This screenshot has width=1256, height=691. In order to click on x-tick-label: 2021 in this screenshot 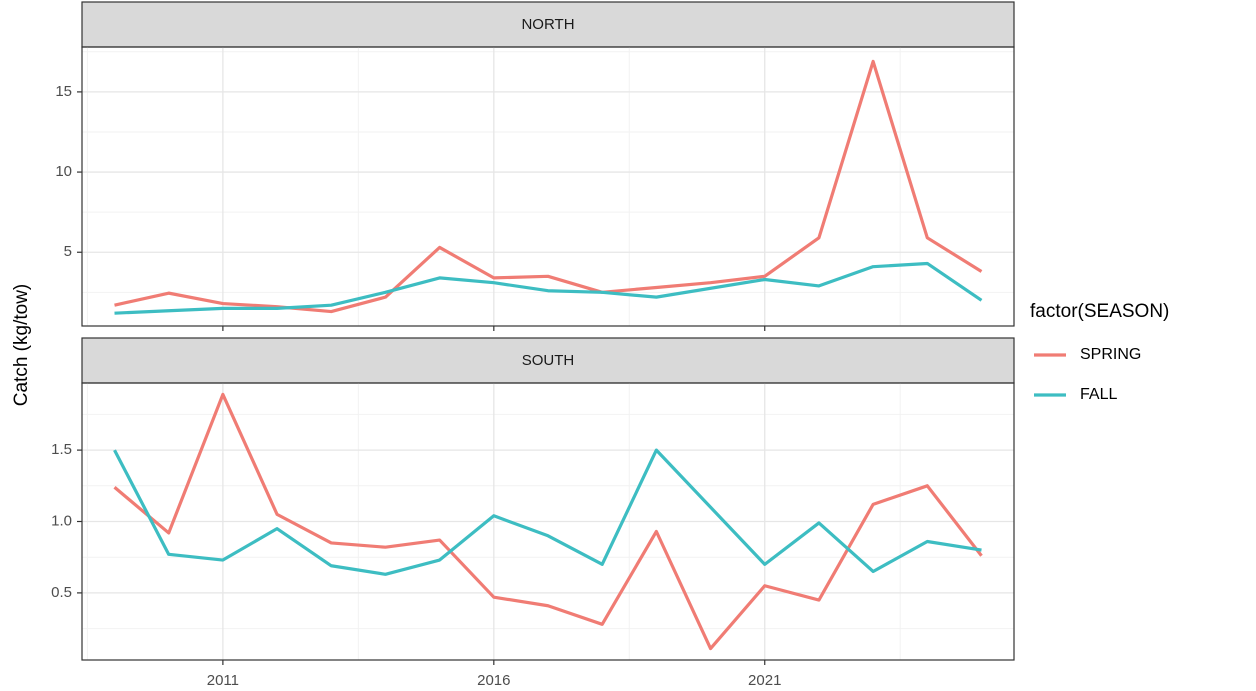, I will do `click(764, 680)`.